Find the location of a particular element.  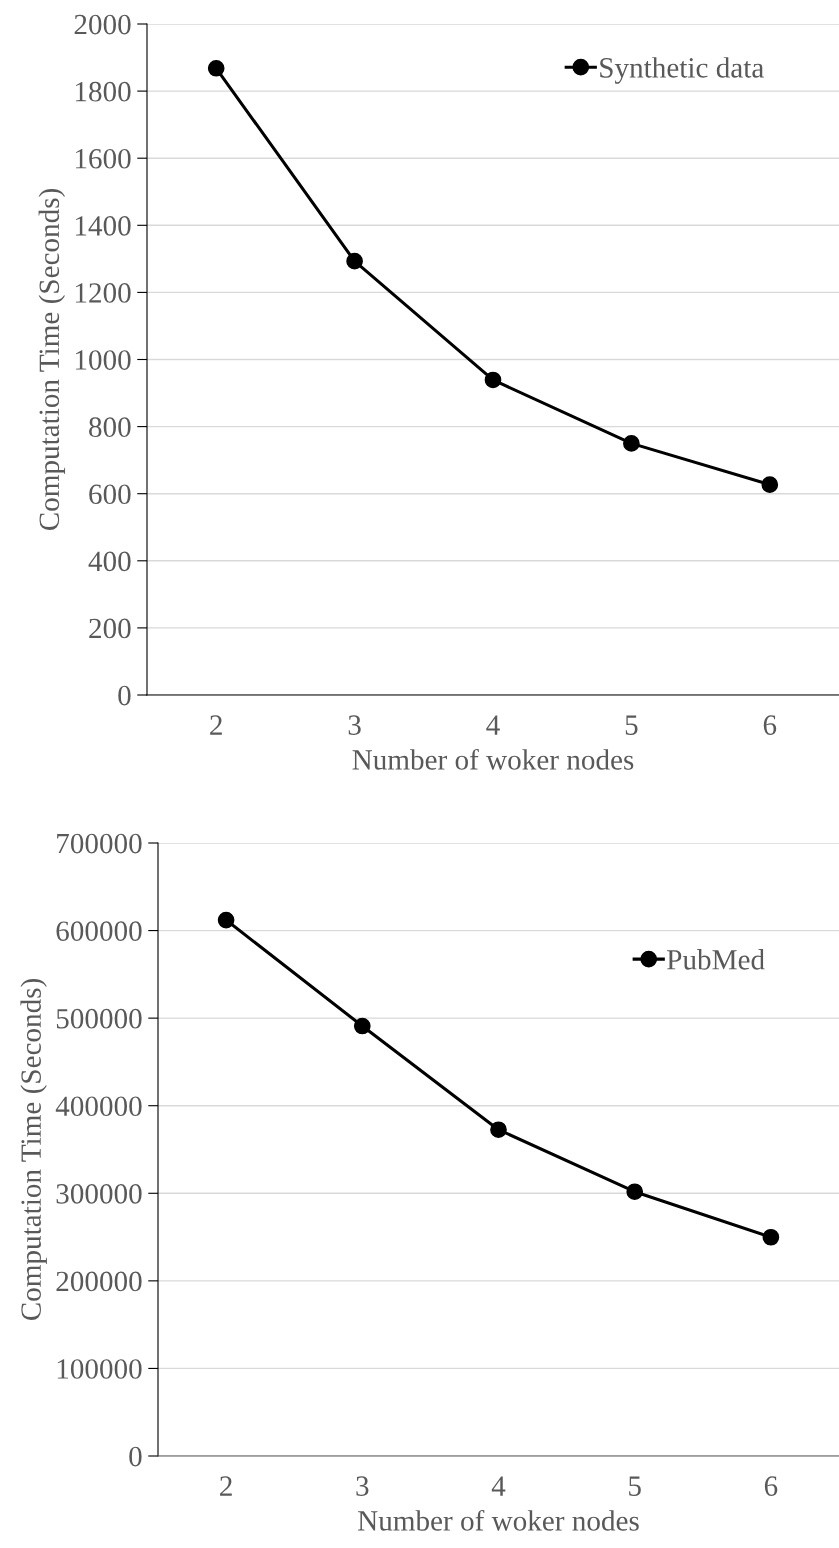

y-tick-label: 600 is located at coordinates (110, 494).